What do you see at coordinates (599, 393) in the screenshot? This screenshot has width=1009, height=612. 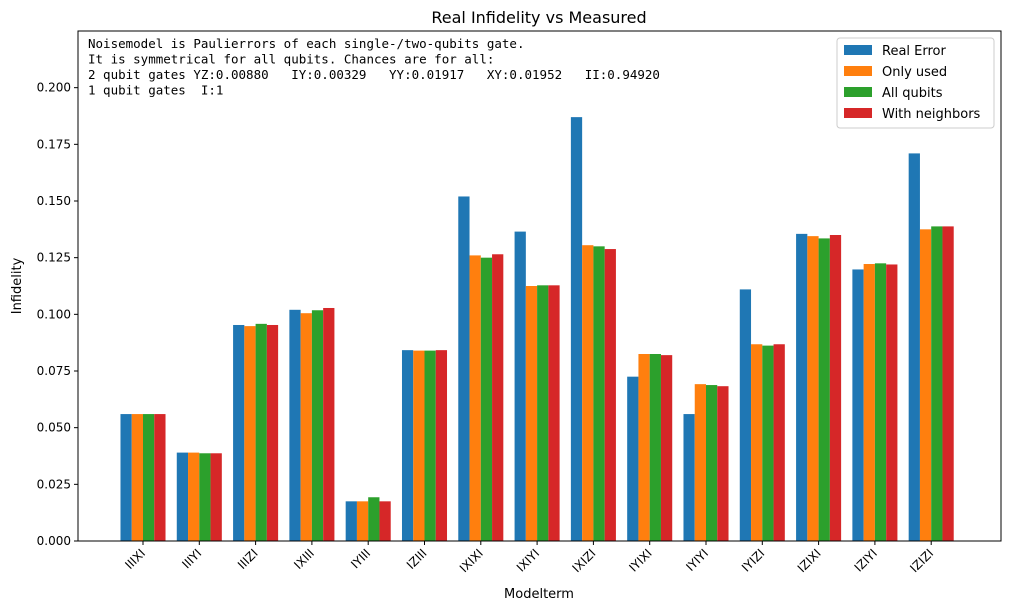 I see `bar-ixizi-all-qubits` at bounding box center [599, 393].